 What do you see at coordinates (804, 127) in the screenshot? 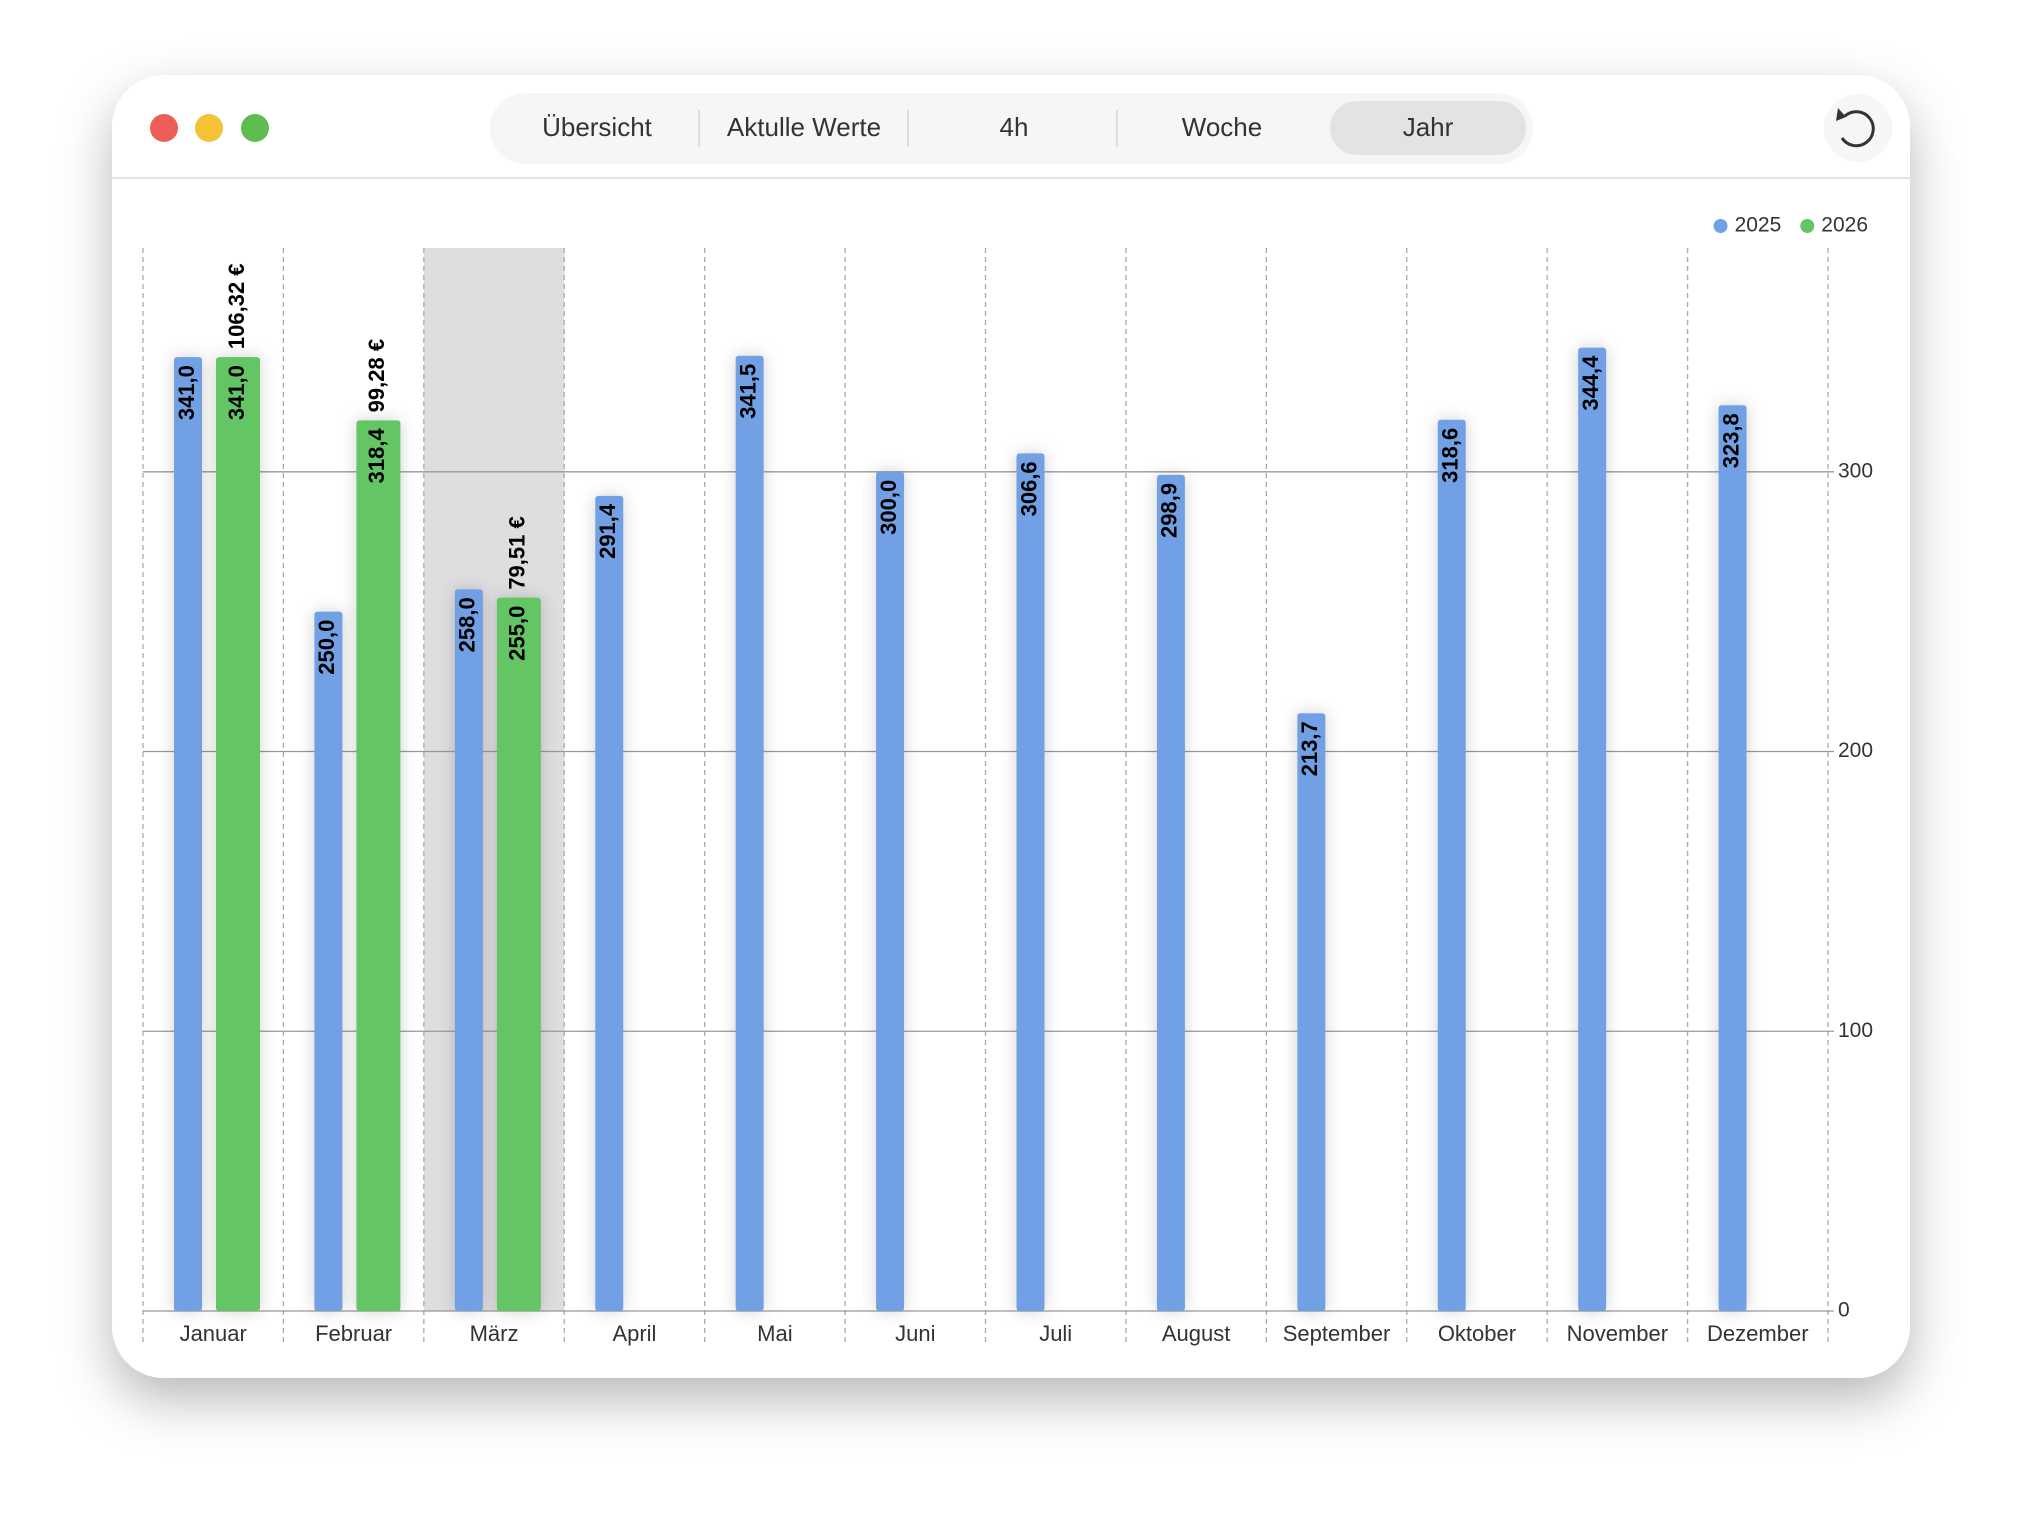
I see `tab-label: Aktulle Werte` at bounding box center [804, 127].